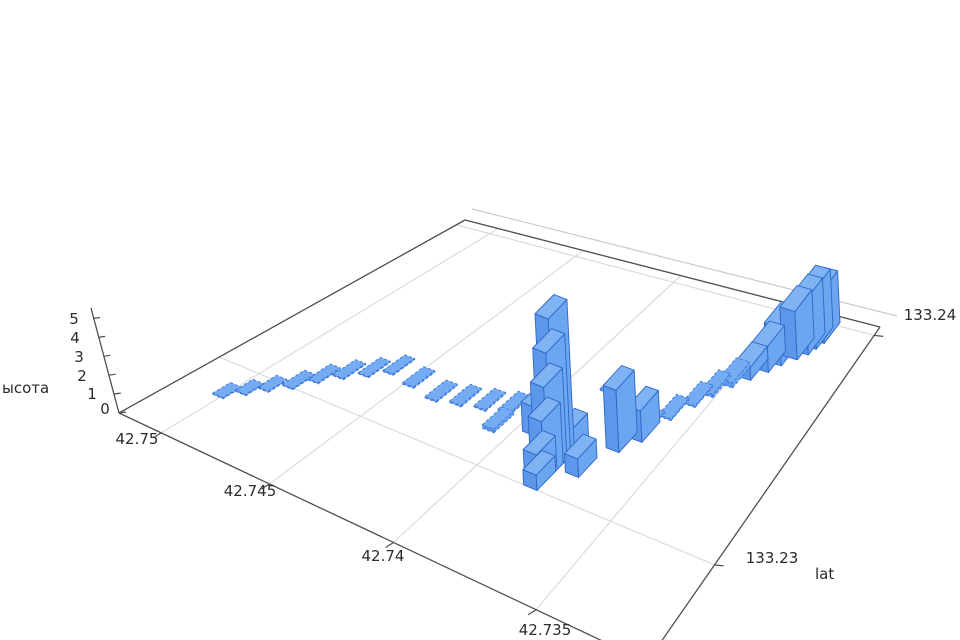 The image size is (960, 640). I want to click on lat-tick-label: 42.75, so click(137, 439).